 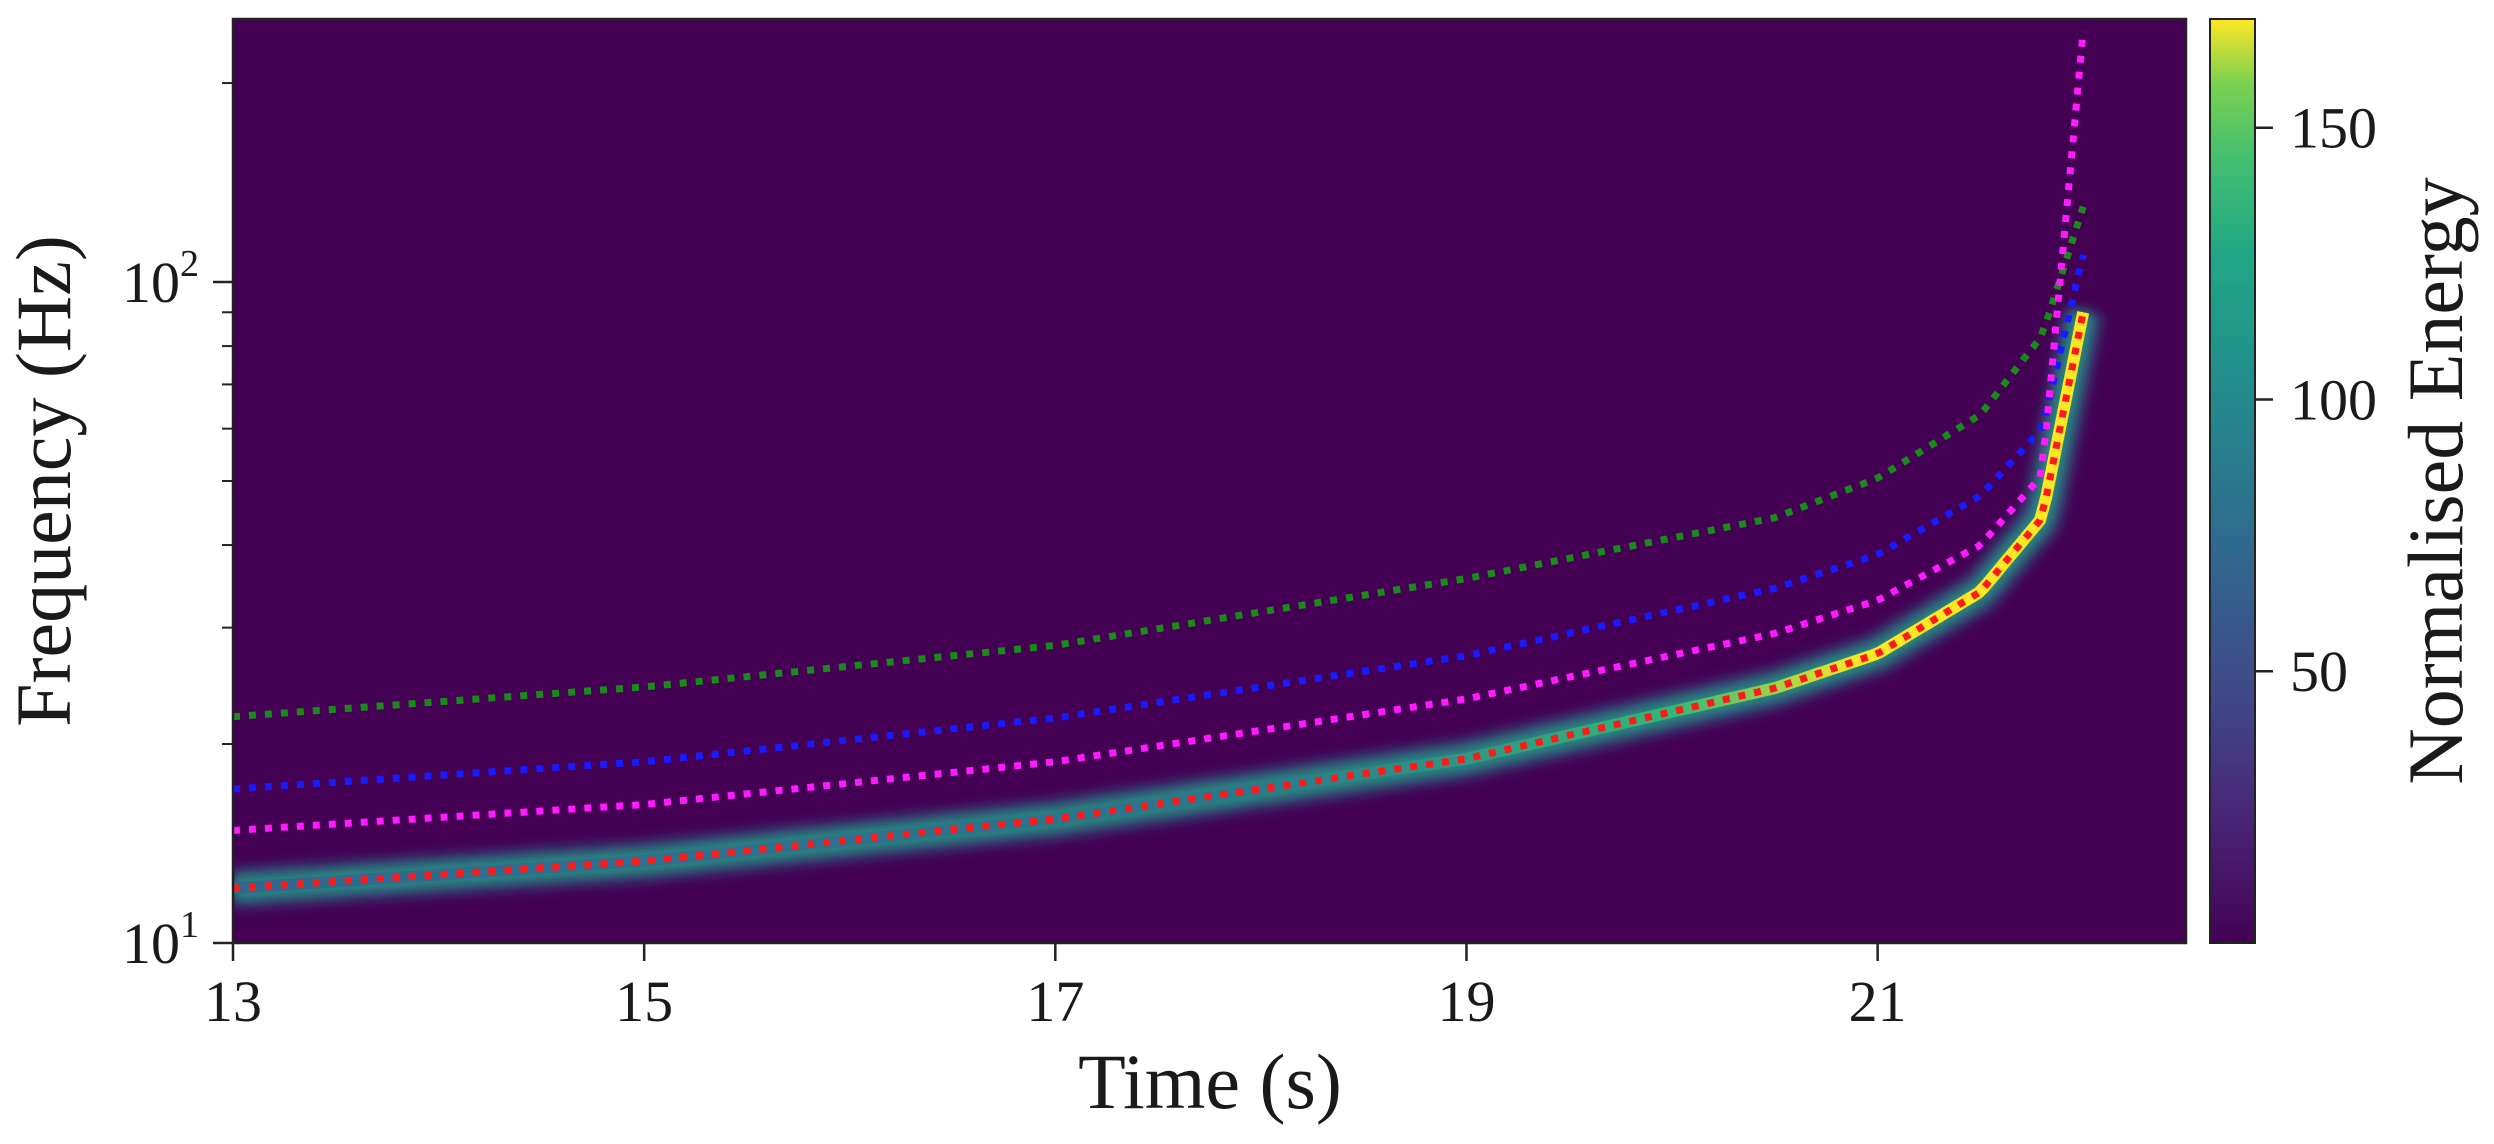 What do you see at coordinates (160, 940) in the screenshot?
I see `y-tick-label: 10¹` at bounding box center [160, 940].